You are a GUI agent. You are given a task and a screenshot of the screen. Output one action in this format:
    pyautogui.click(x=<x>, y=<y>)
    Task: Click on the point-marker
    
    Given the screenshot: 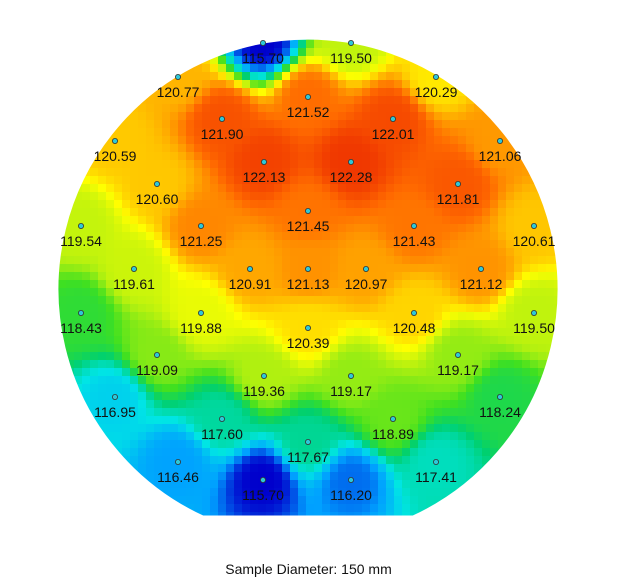 What is the action you would take?
    pyautogui.click(x=350, y=43)
    